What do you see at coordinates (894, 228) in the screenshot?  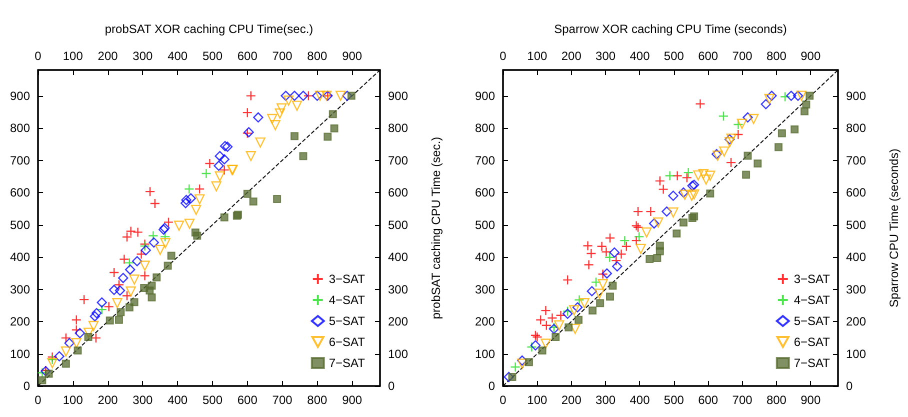 I see `y2-axis-title: Sparrow CPU Time (seconds)` at bounding box center [894, 228].